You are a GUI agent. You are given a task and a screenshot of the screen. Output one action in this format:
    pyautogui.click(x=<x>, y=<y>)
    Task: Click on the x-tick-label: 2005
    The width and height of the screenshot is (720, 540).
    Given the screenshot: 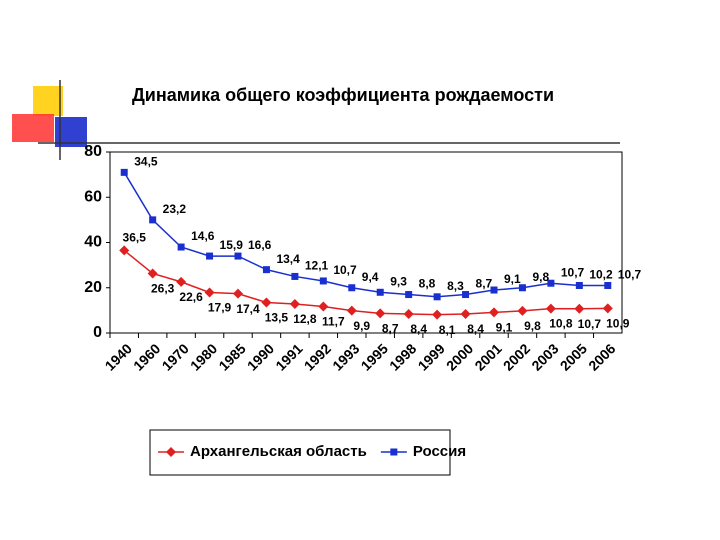 What is the action you would take?
    pyautogui.click(x=573, y=356)
    